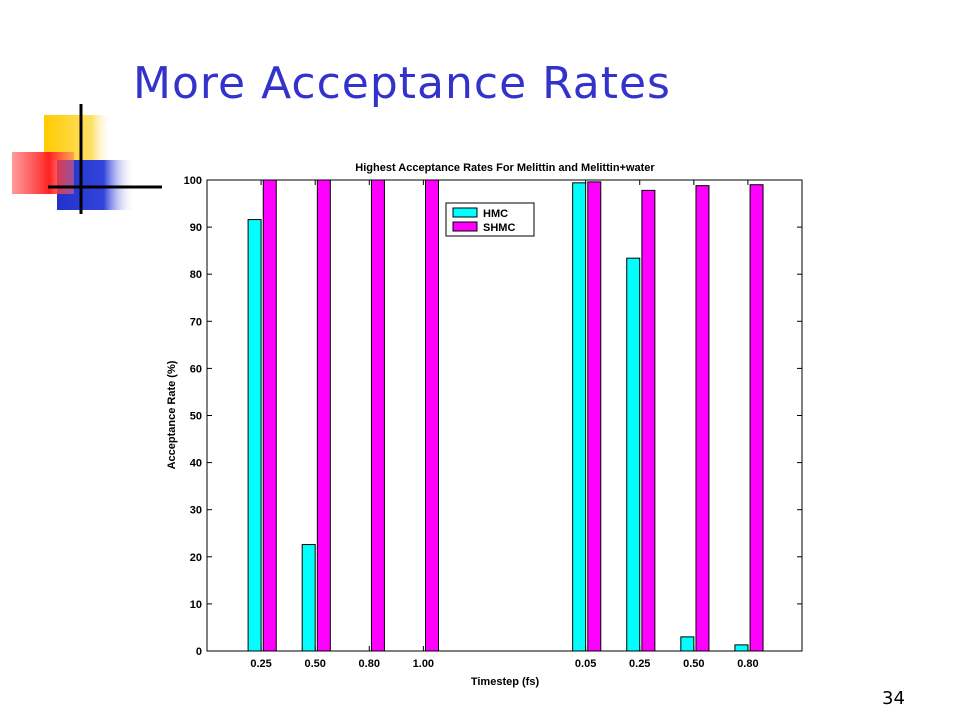 The image size is (960, 720). I want to click on y-tick-label: 30, so click(196, 511).